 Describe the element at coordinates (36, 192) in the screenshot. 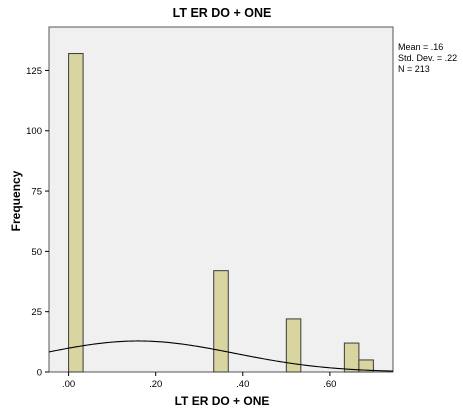

I see `y-tick-label: 75` at that location.